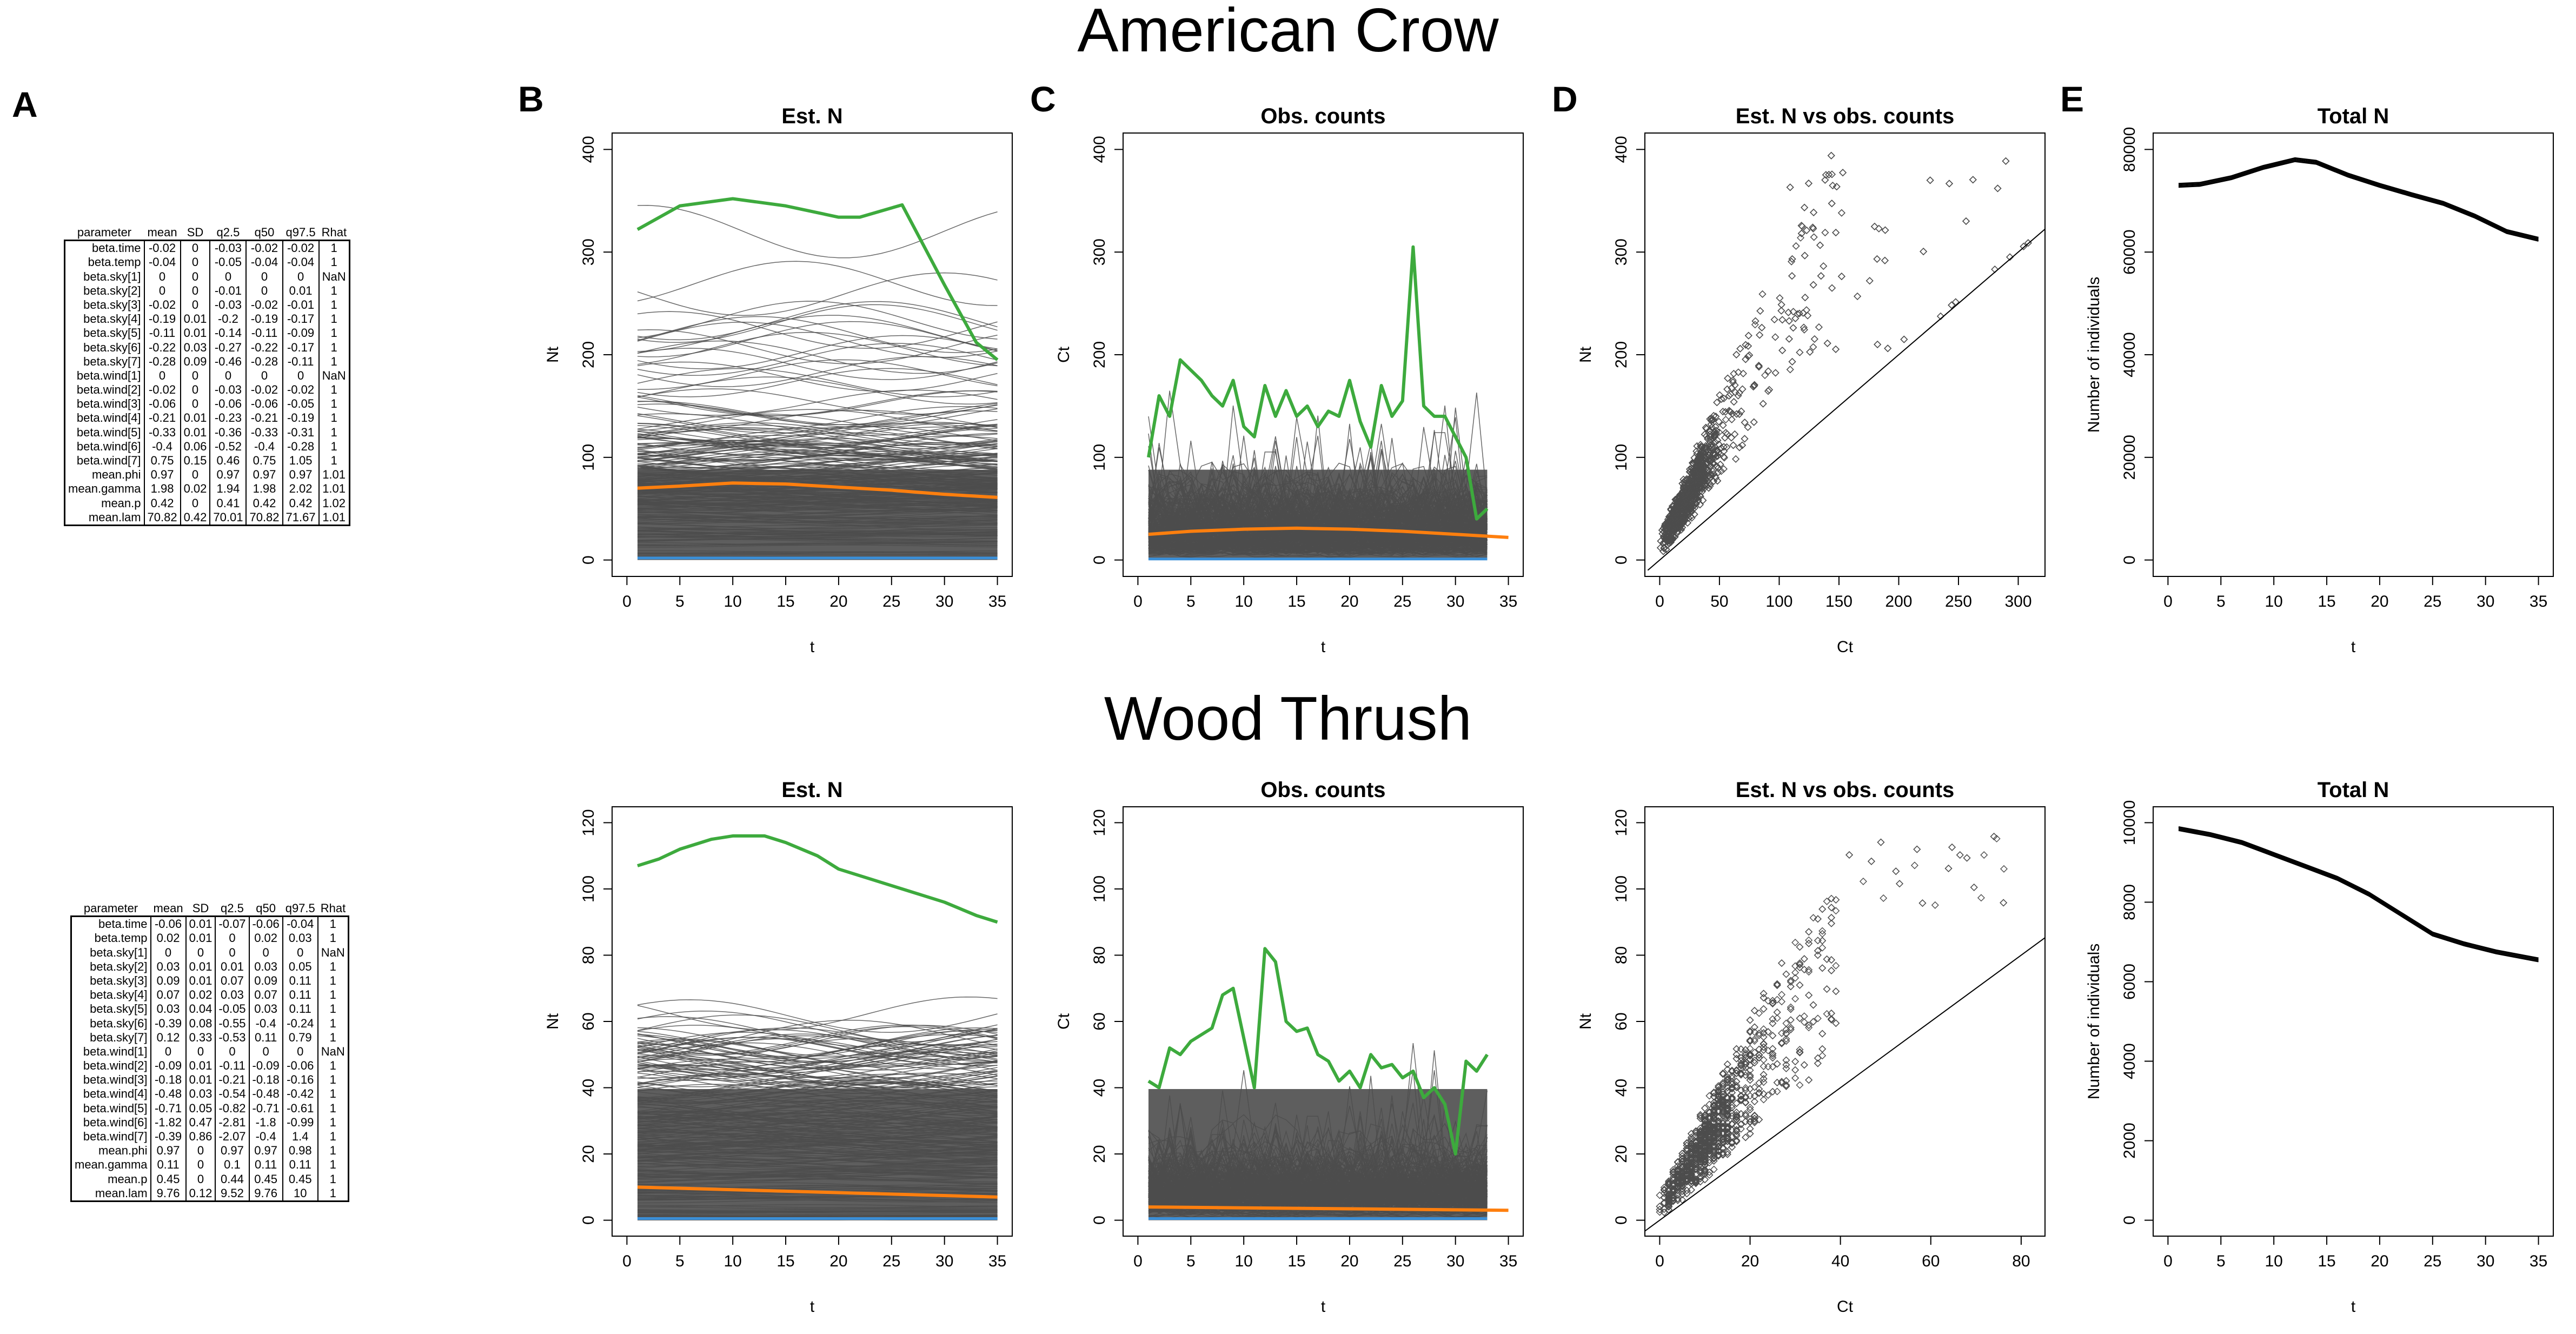  What do you see at coordinates (1659, 601) in the screenshot?
I see `x-tick-label: 0` at bounding box center [1659, 601].